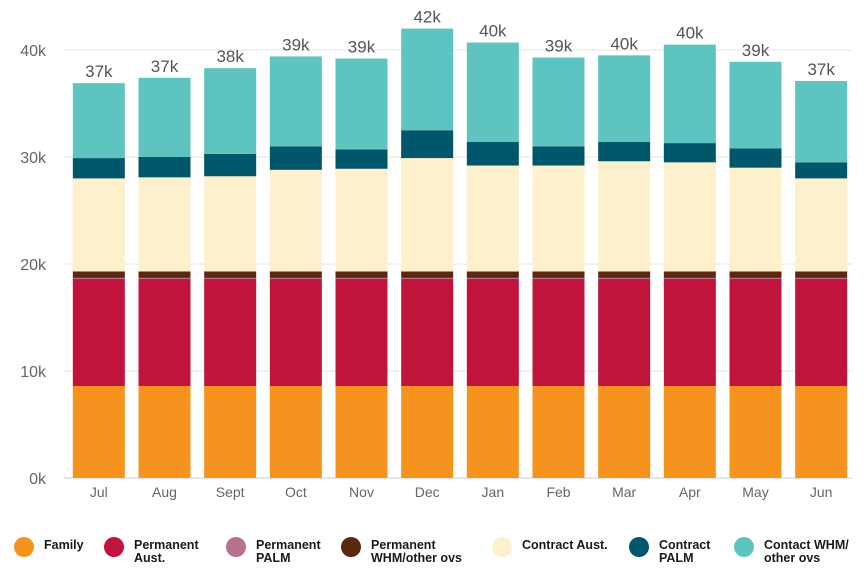 This screenshot has height=569, width=866. What do you see at coordinates (33, 51) in the screenshot?
I see `y-tick-label: 40k` at bounding box center [33, 51].